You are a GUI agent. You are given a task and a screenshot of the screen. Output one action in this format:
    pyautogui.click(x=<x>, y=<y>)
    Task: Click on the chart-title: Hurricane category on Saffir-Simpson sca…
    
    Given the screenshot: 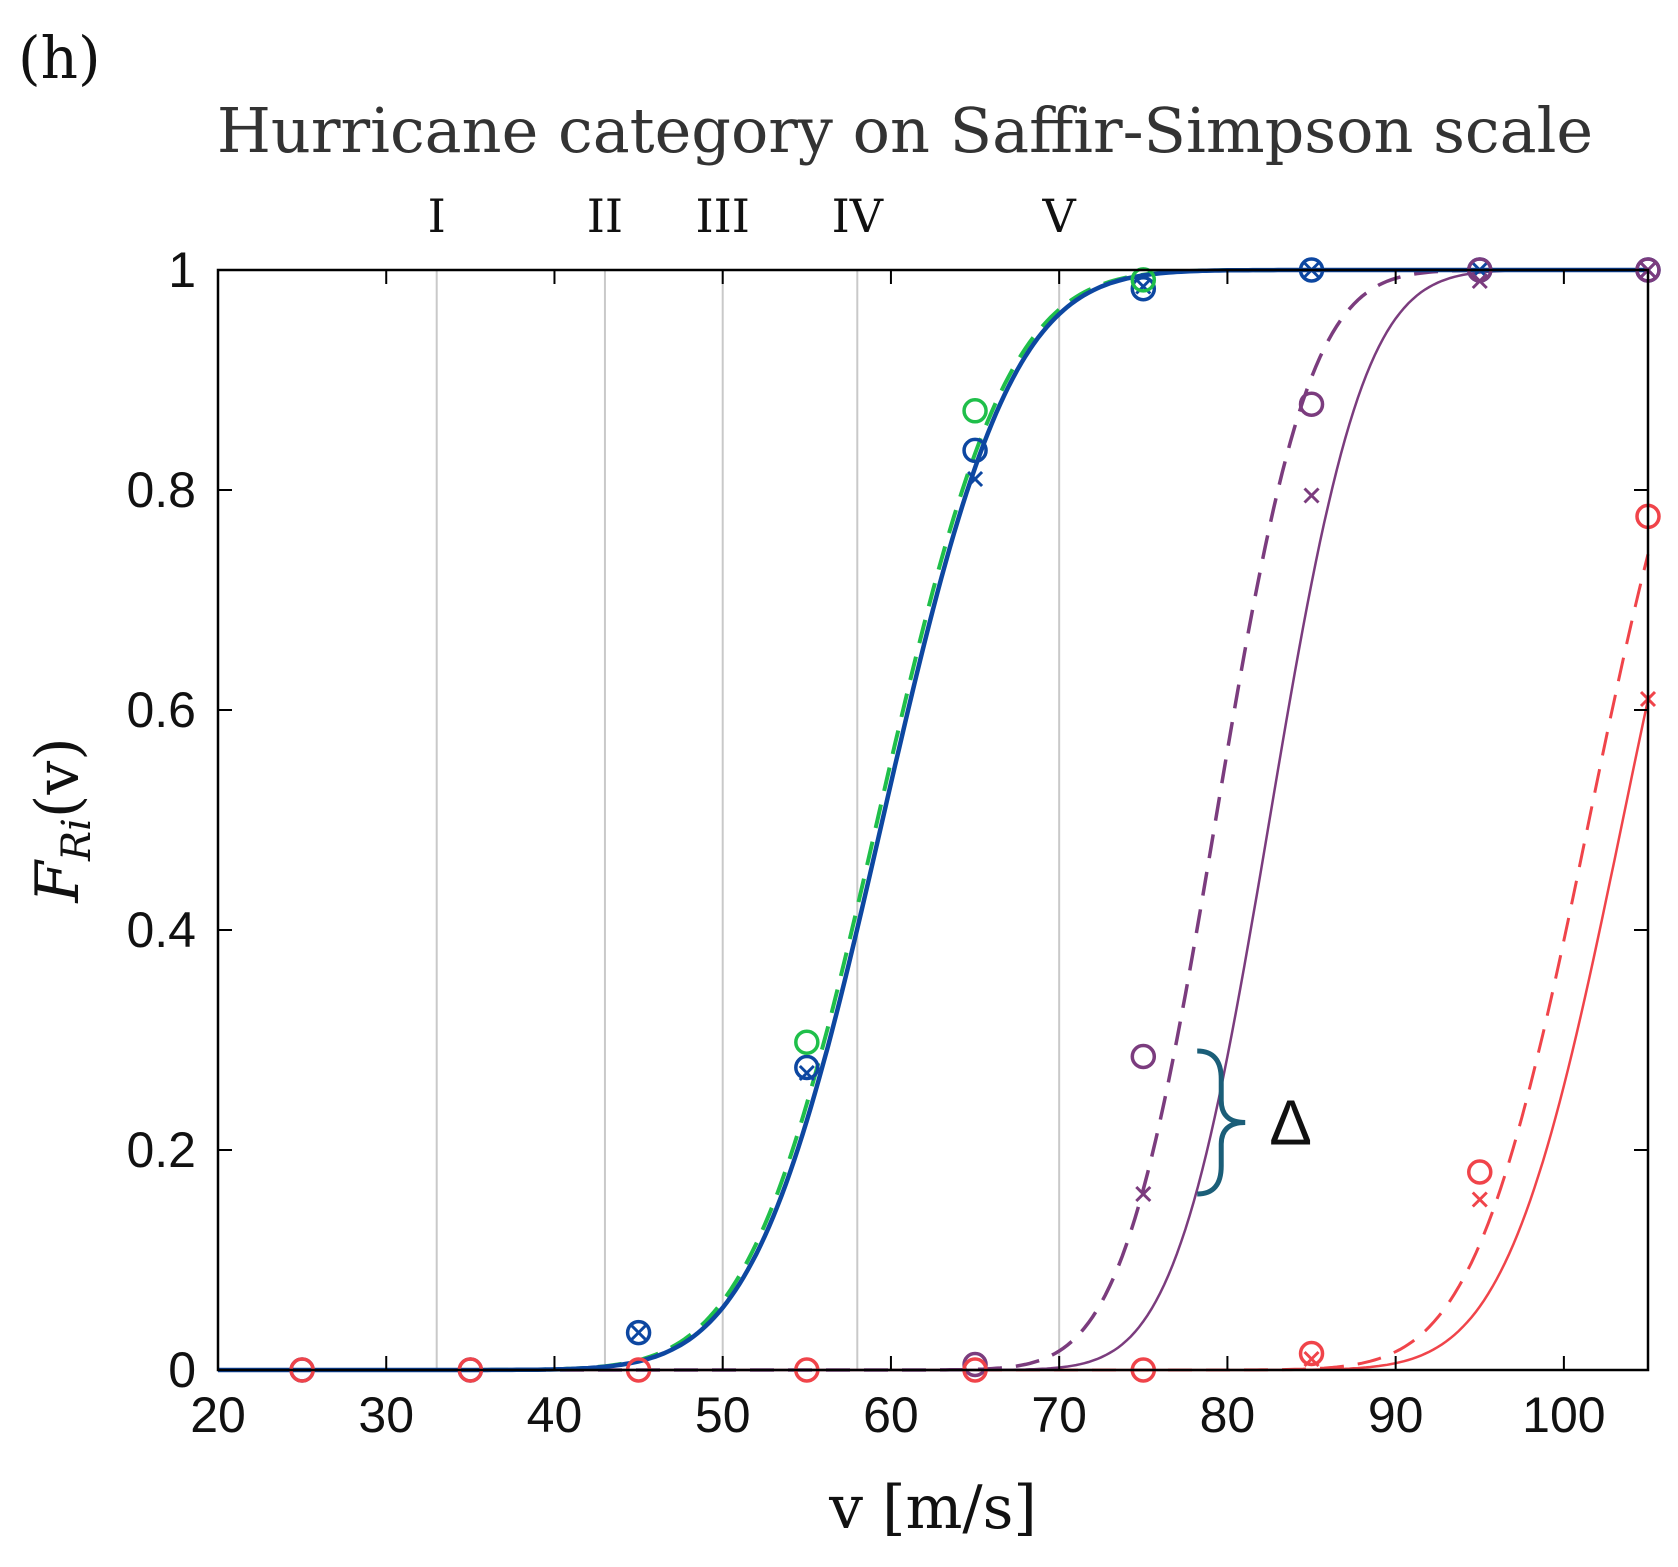 What is the action you would take?
    pyautogui.click(x=905, y=130)
    